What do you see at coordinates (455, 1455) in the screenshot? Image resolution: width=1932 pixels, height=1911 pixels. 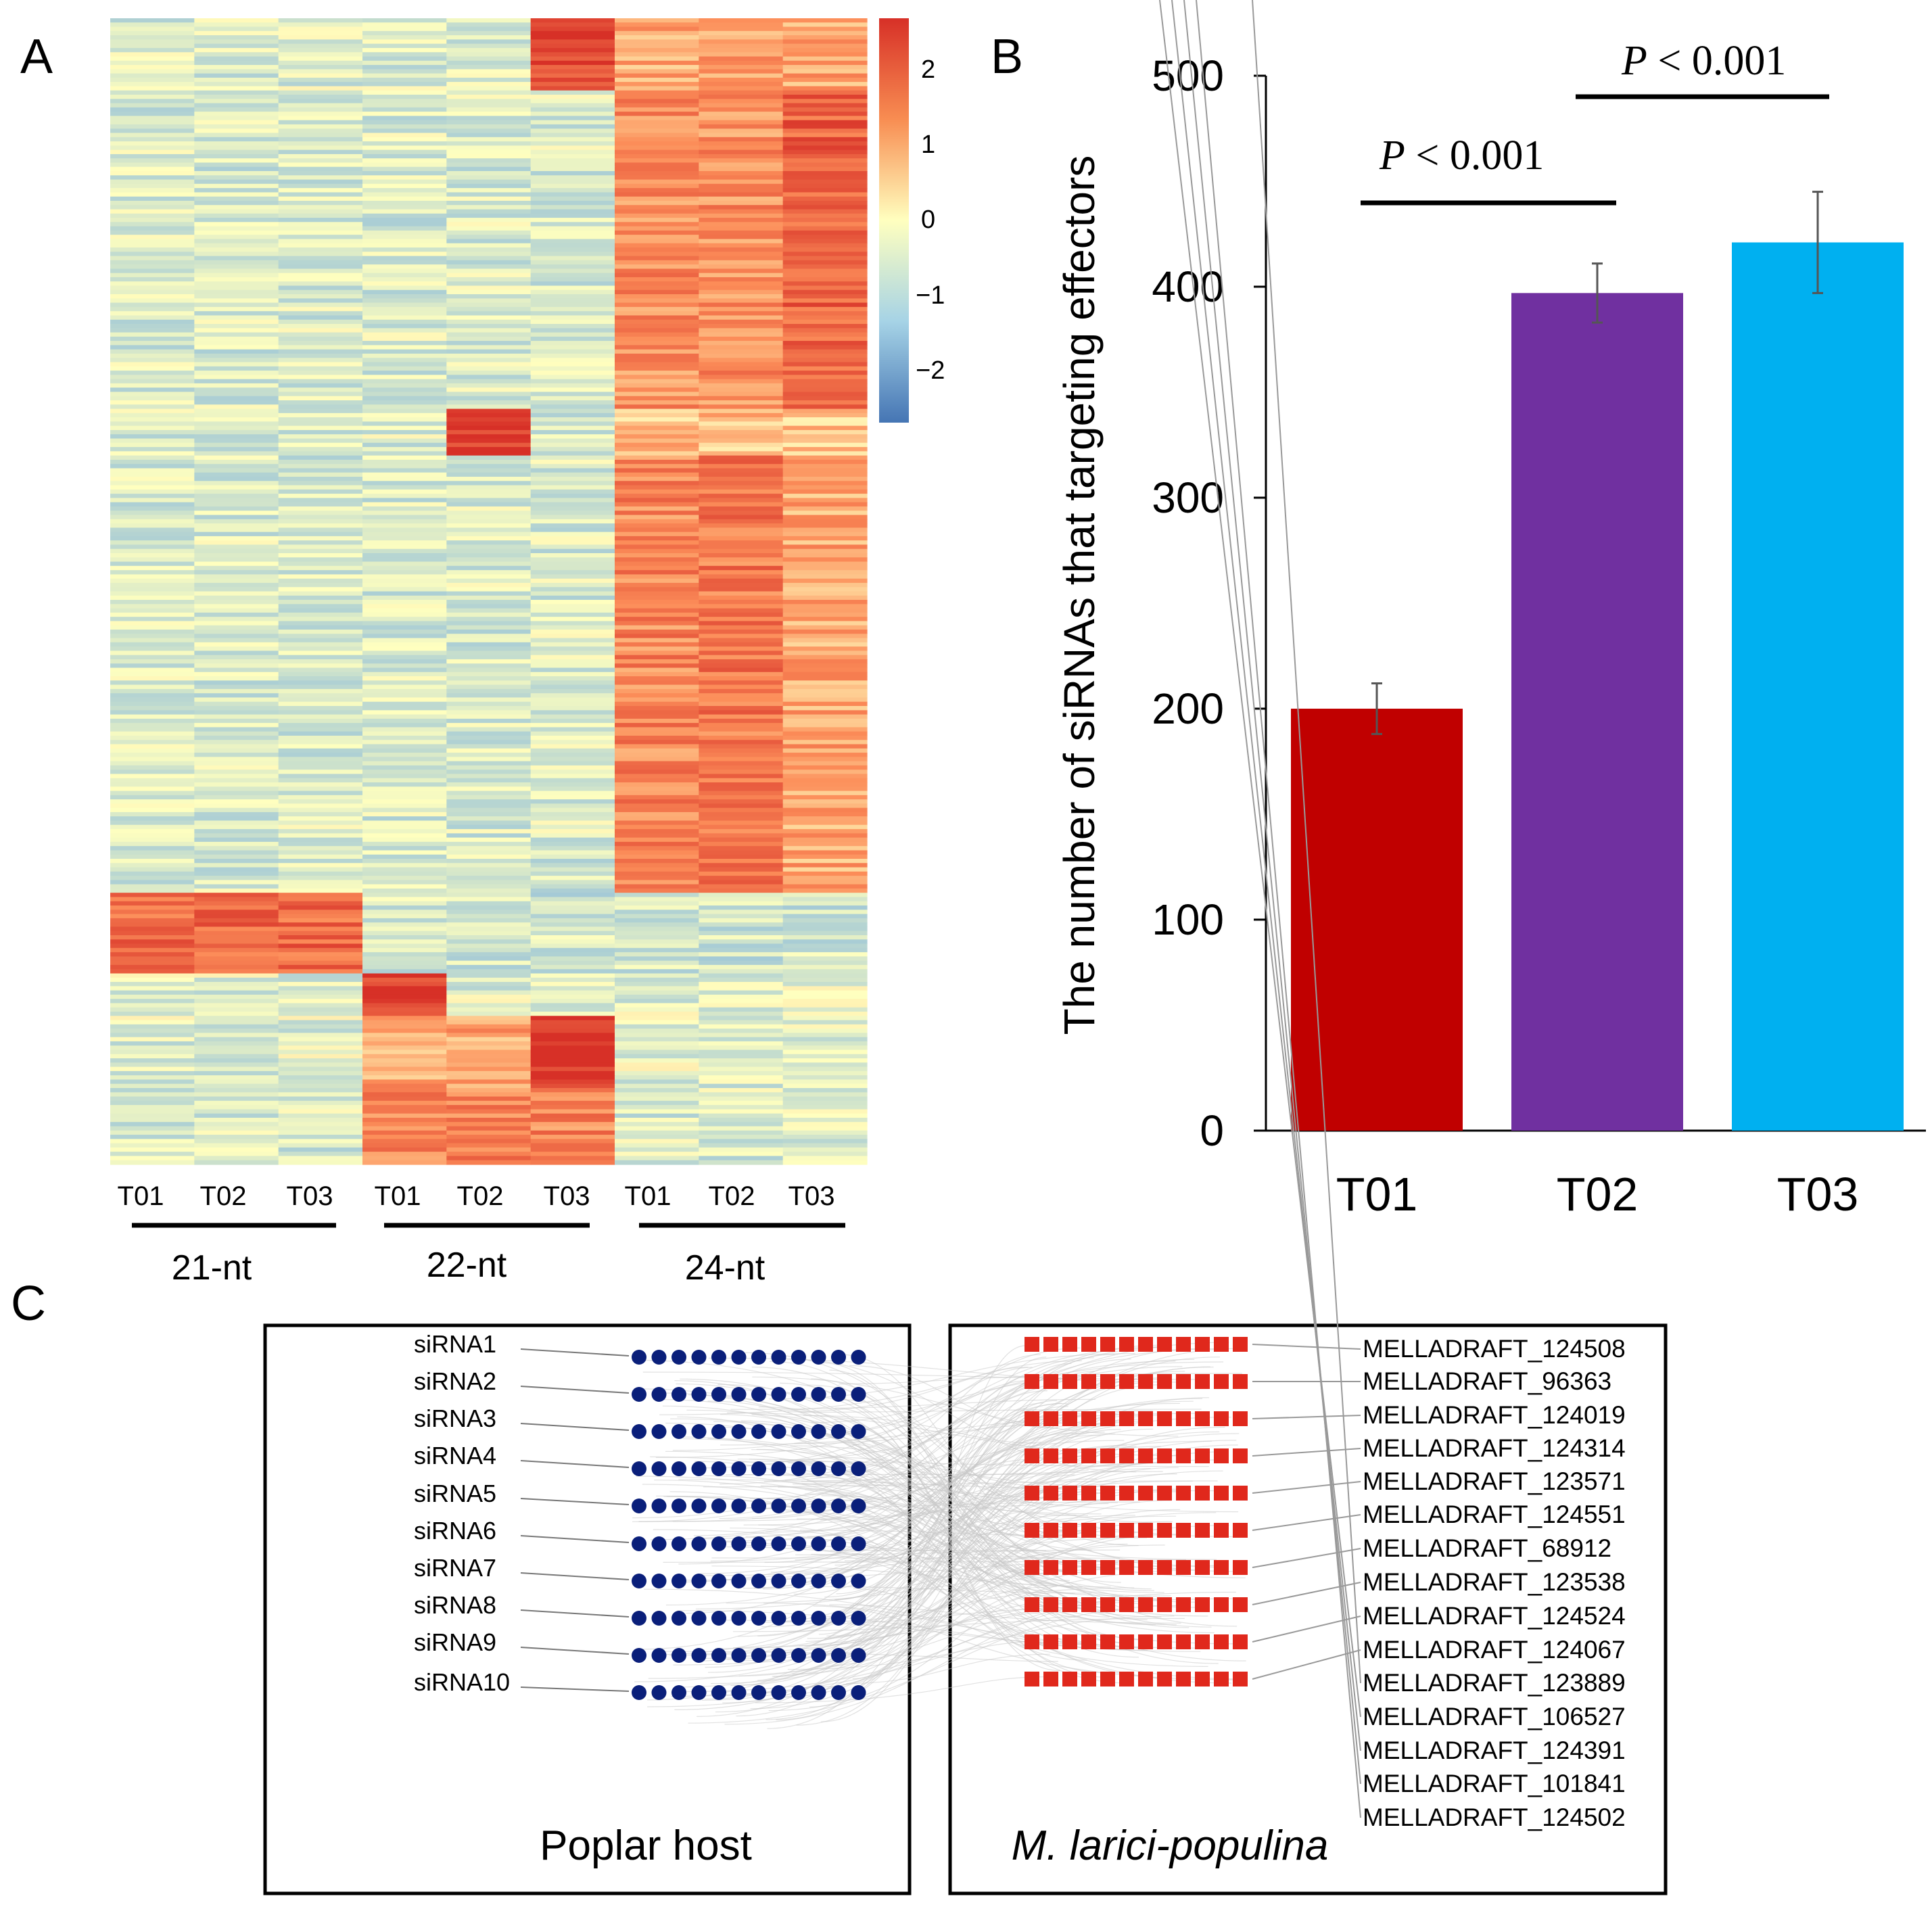 I see `sirna-label: siRNA4` at bounding box center [455, 1455].